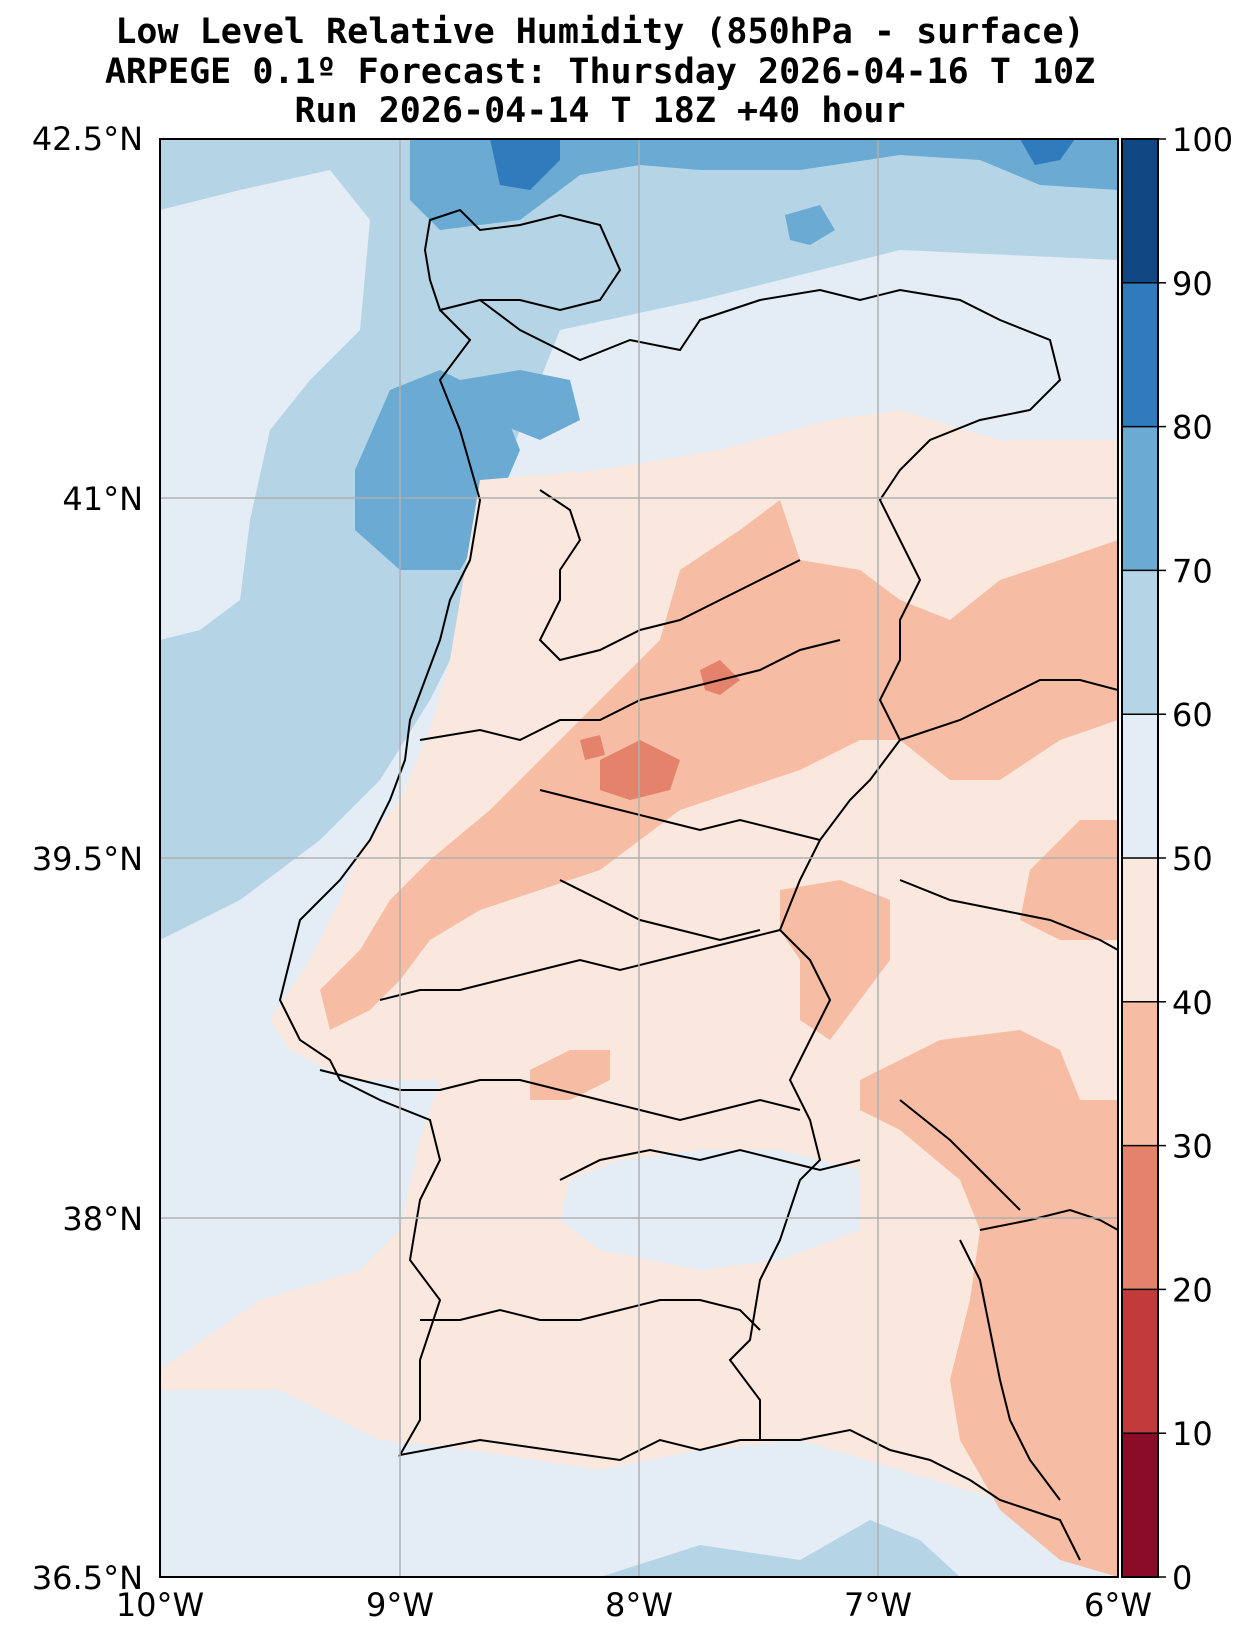 Image resolution: width=1259 pixels, height=1646 pixels. What do you see at coordinates (102, 1219) in the screenshot?
I see `lat-tick-label: 38°N` at bounding box center [102, 1219].